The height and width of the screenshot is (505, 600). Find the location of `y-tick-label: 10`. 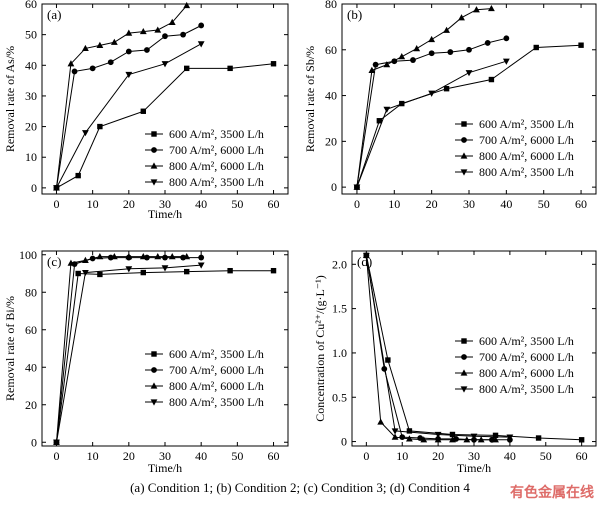

y-tick-label: 10 is located at coordinates (31, 157).